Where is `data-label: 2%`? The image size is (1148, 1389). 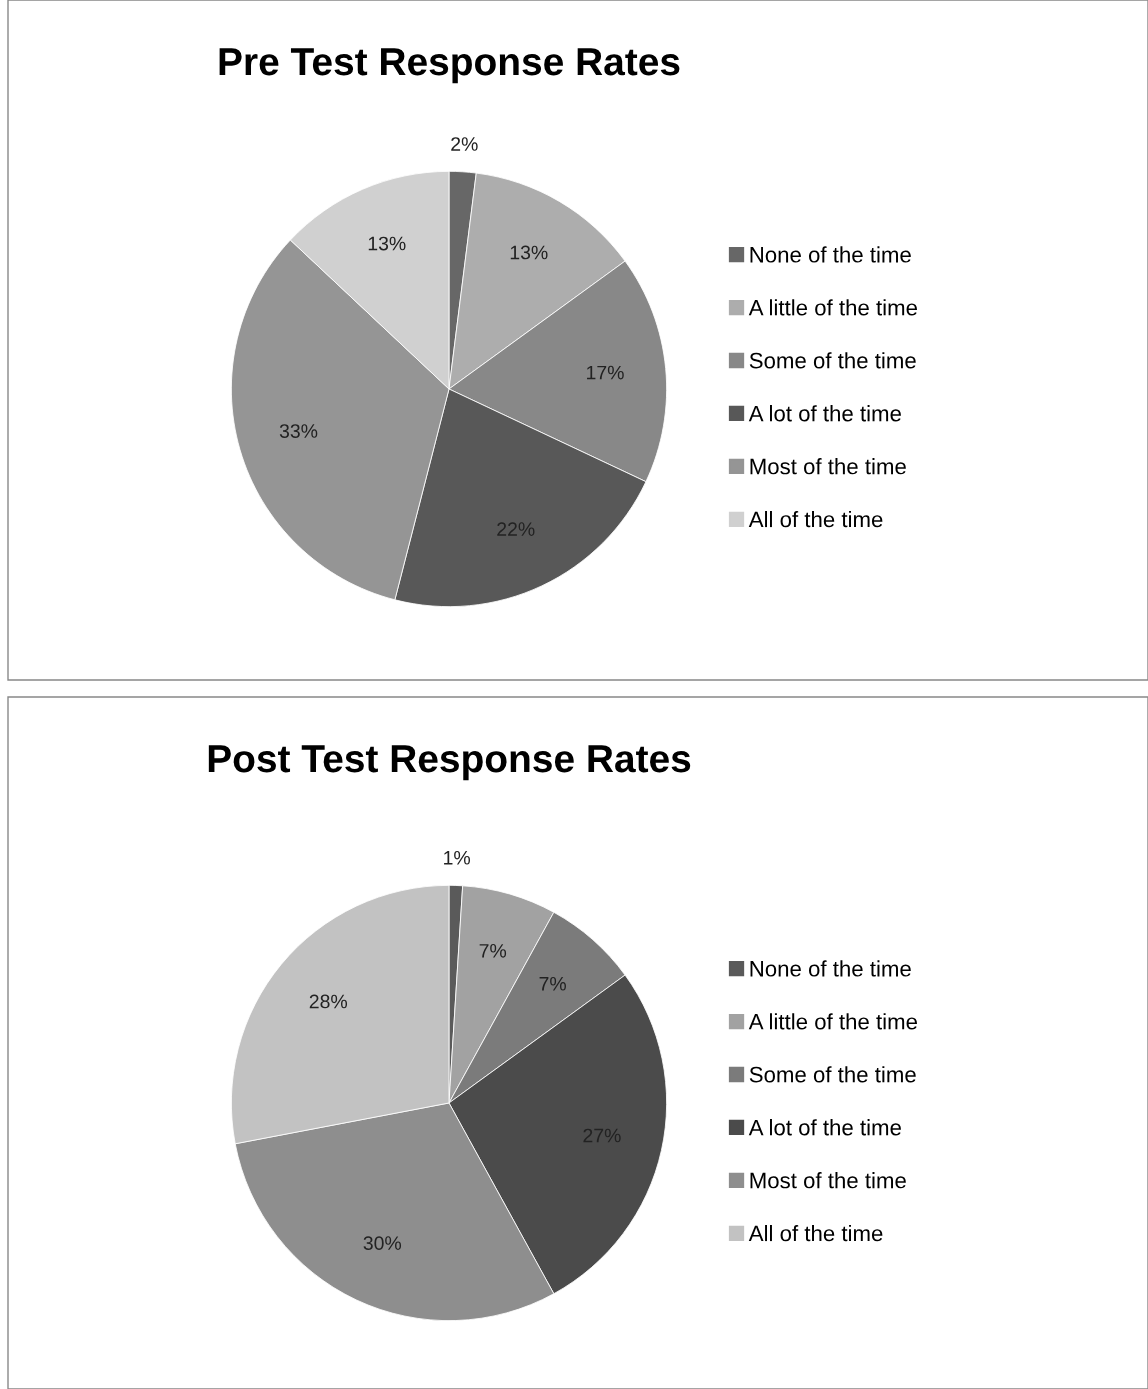
data-label: 2% is located at coordinates (464, 144).